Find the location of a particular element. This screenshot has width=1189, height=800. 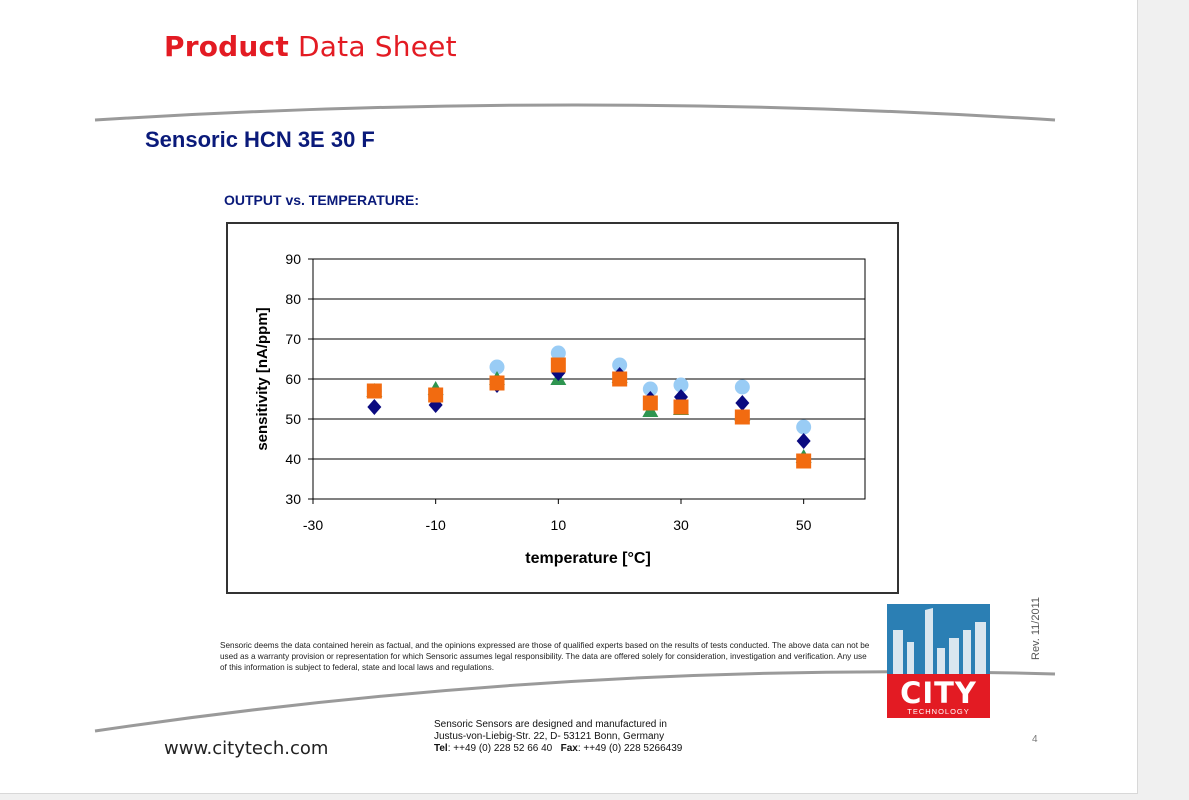

product-name: Sensoric HCN 3E 30 F is located at coordinates (260, 139).